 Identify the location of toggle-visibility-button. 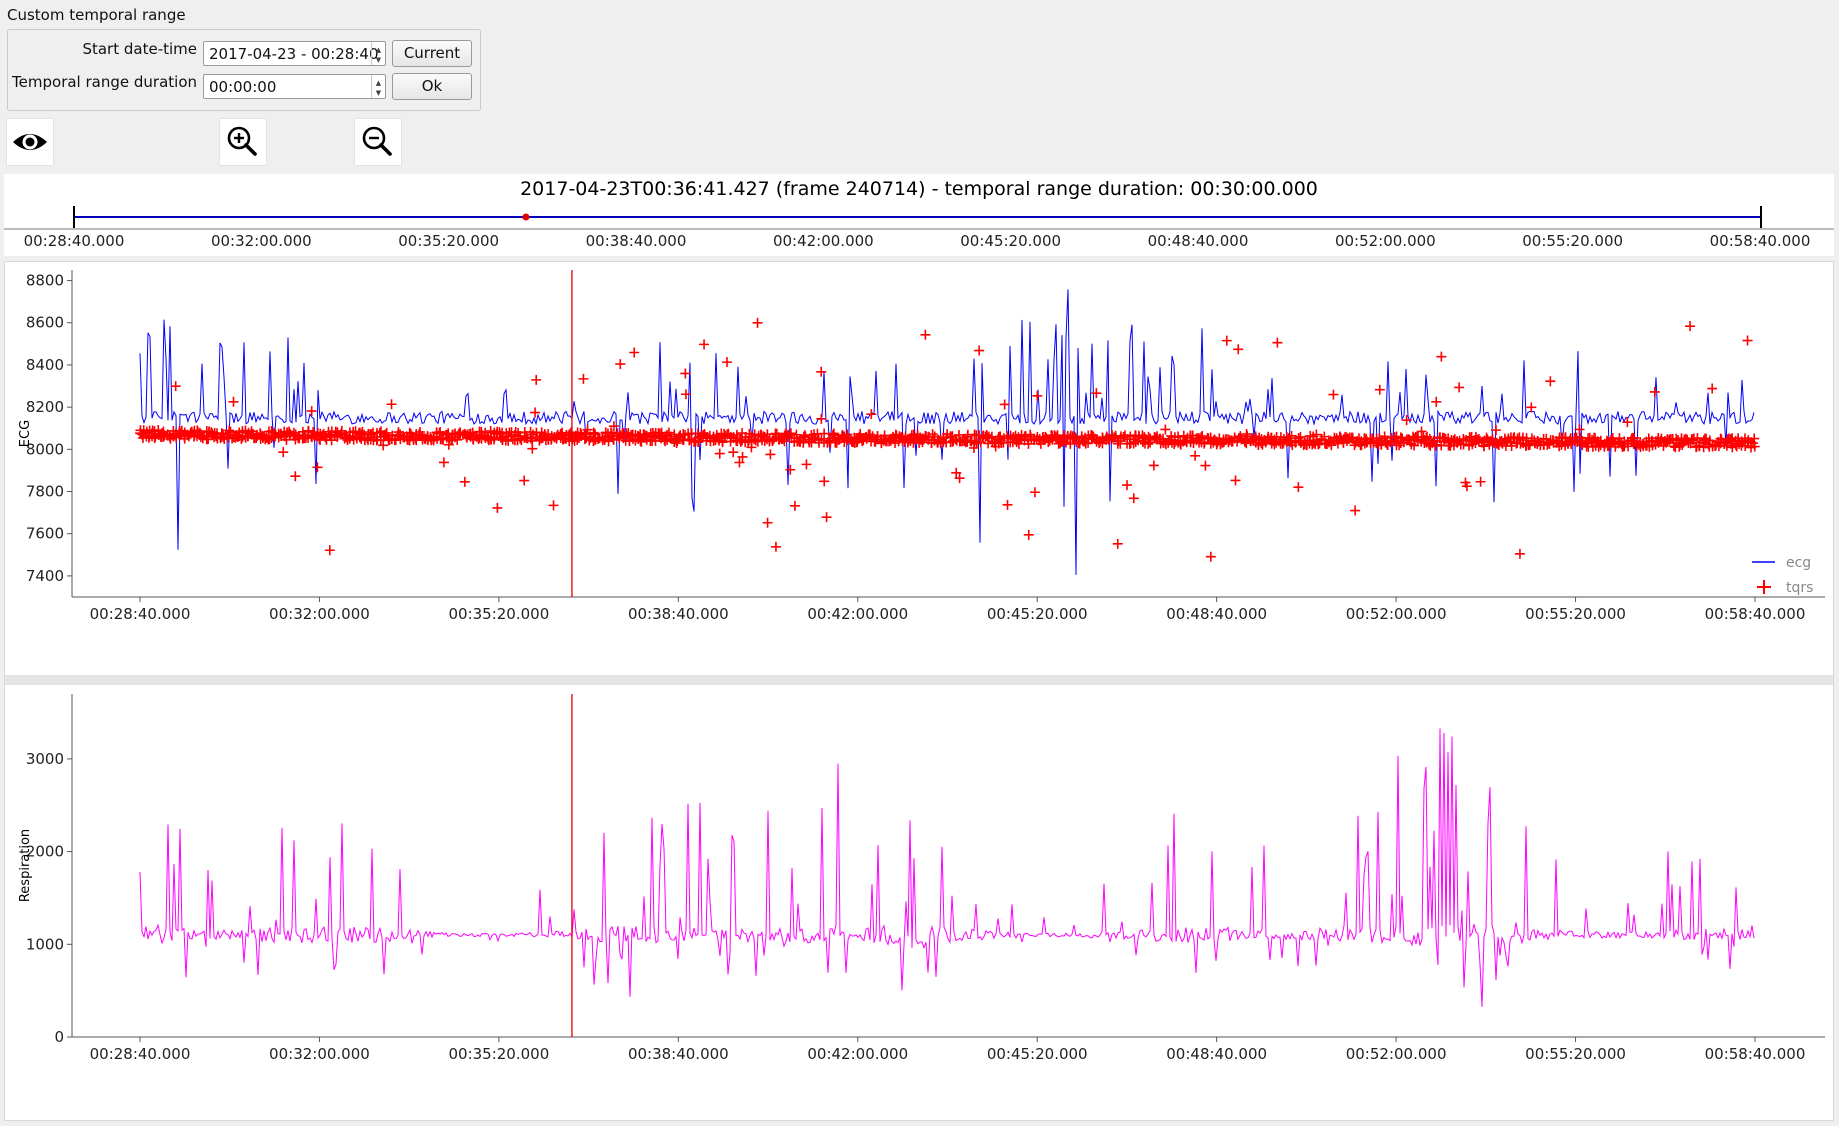
(30, 142).